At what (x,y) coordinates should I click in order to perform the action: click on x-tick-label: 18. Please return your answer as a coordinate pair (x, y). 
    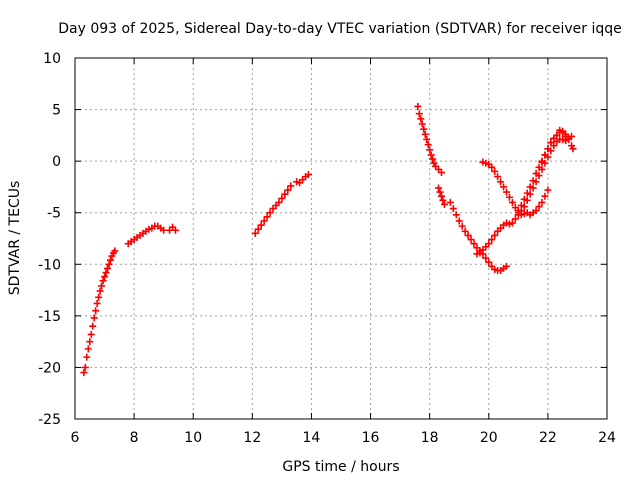
    Looking at the image, I should click on (430, 438).